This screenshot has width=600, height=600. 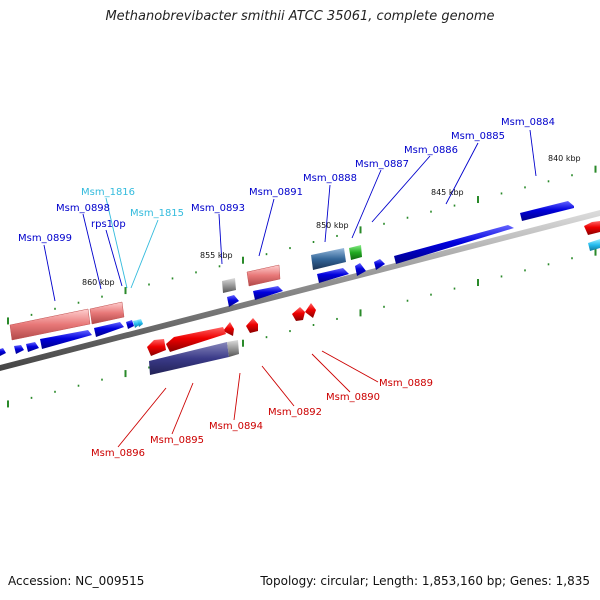 What do you see at coordinates (447, 192) in the screenshot?
I see `tick-label-845: 845 kbp` at bounding box center [447, 192].